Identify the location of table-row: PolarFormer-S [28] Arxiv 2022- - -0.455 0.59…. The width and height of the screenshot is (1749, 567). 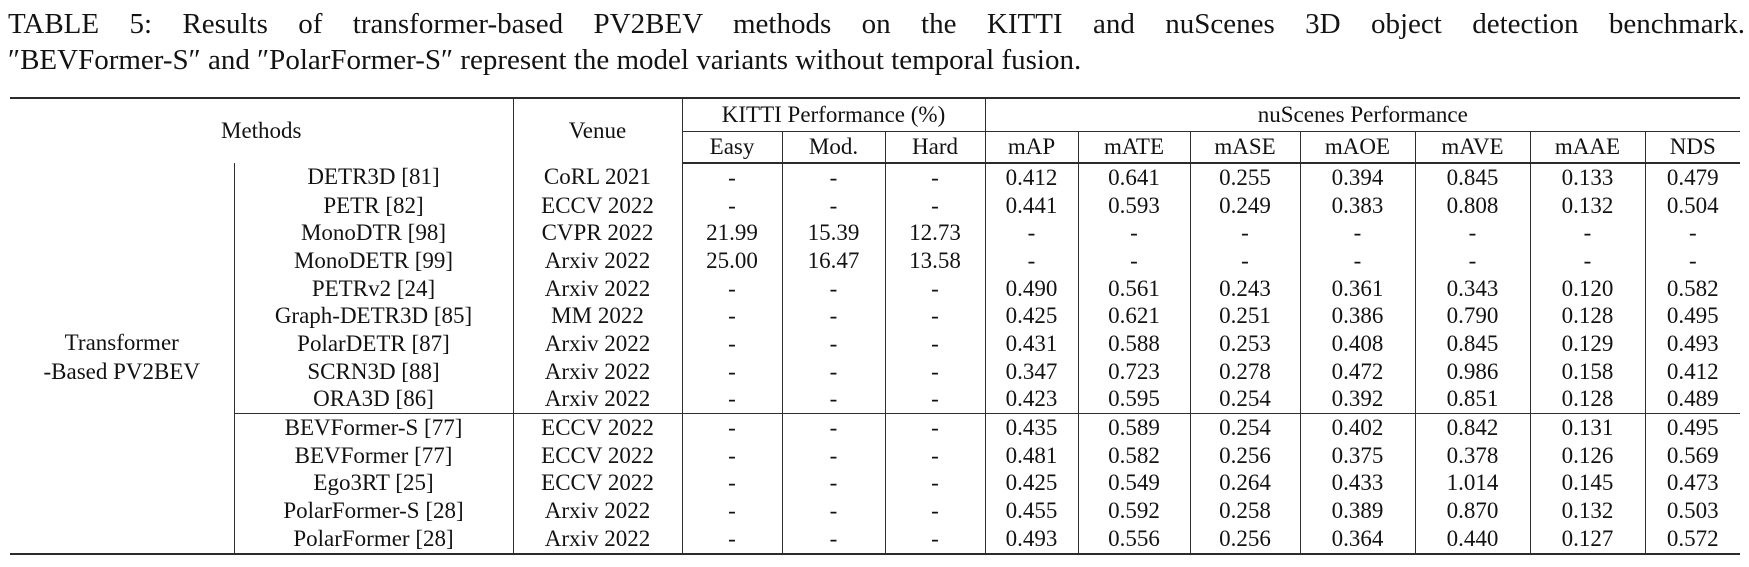
(875, 511).